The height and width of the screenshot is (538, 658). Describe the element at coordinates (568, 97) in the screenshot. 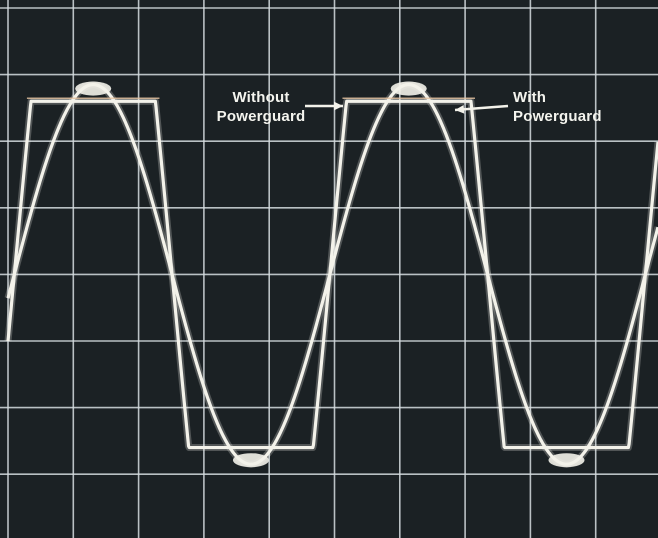

I see `annotation-with-line1: With` at that location.